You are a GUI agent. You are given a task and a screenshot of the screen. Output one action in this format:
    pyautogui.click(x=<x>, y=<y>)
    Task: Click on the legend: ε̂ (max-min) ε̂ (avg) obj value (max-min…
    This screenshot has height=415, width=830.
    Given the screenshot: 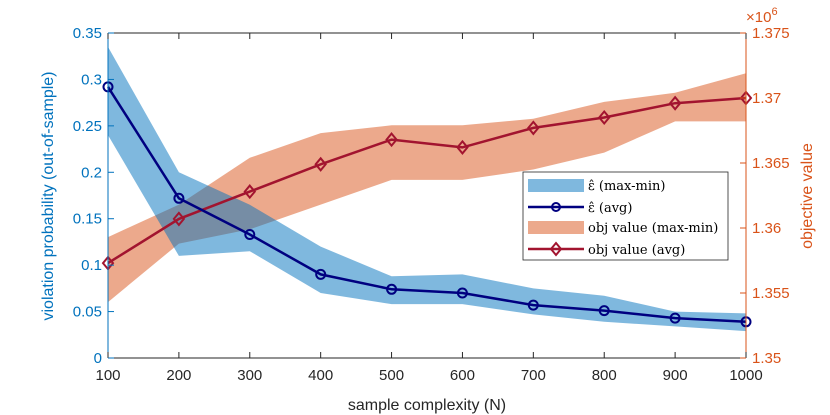 What is the action you would take?
    pyautogui.click(x=625, y=216)
    